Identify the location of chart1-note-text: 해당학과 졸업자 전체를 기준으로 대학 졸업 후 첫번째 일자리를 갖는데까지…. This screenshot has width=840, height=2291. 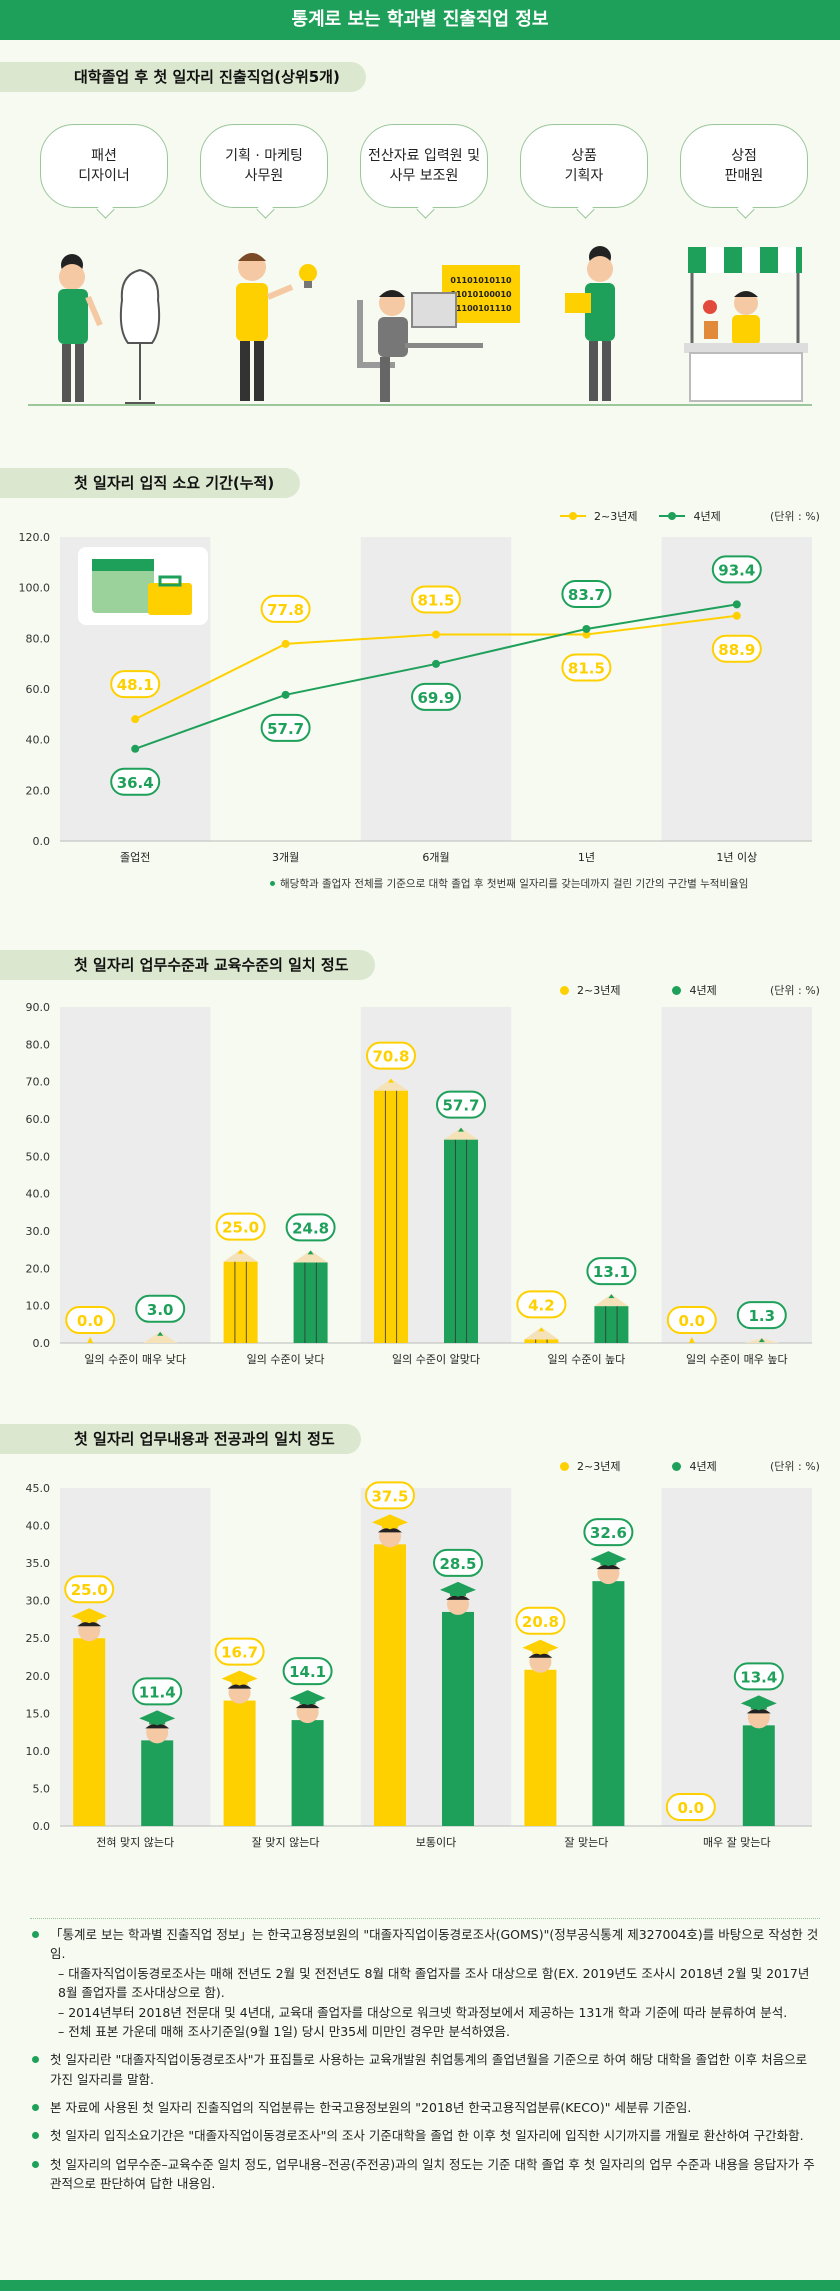
(514, 884).